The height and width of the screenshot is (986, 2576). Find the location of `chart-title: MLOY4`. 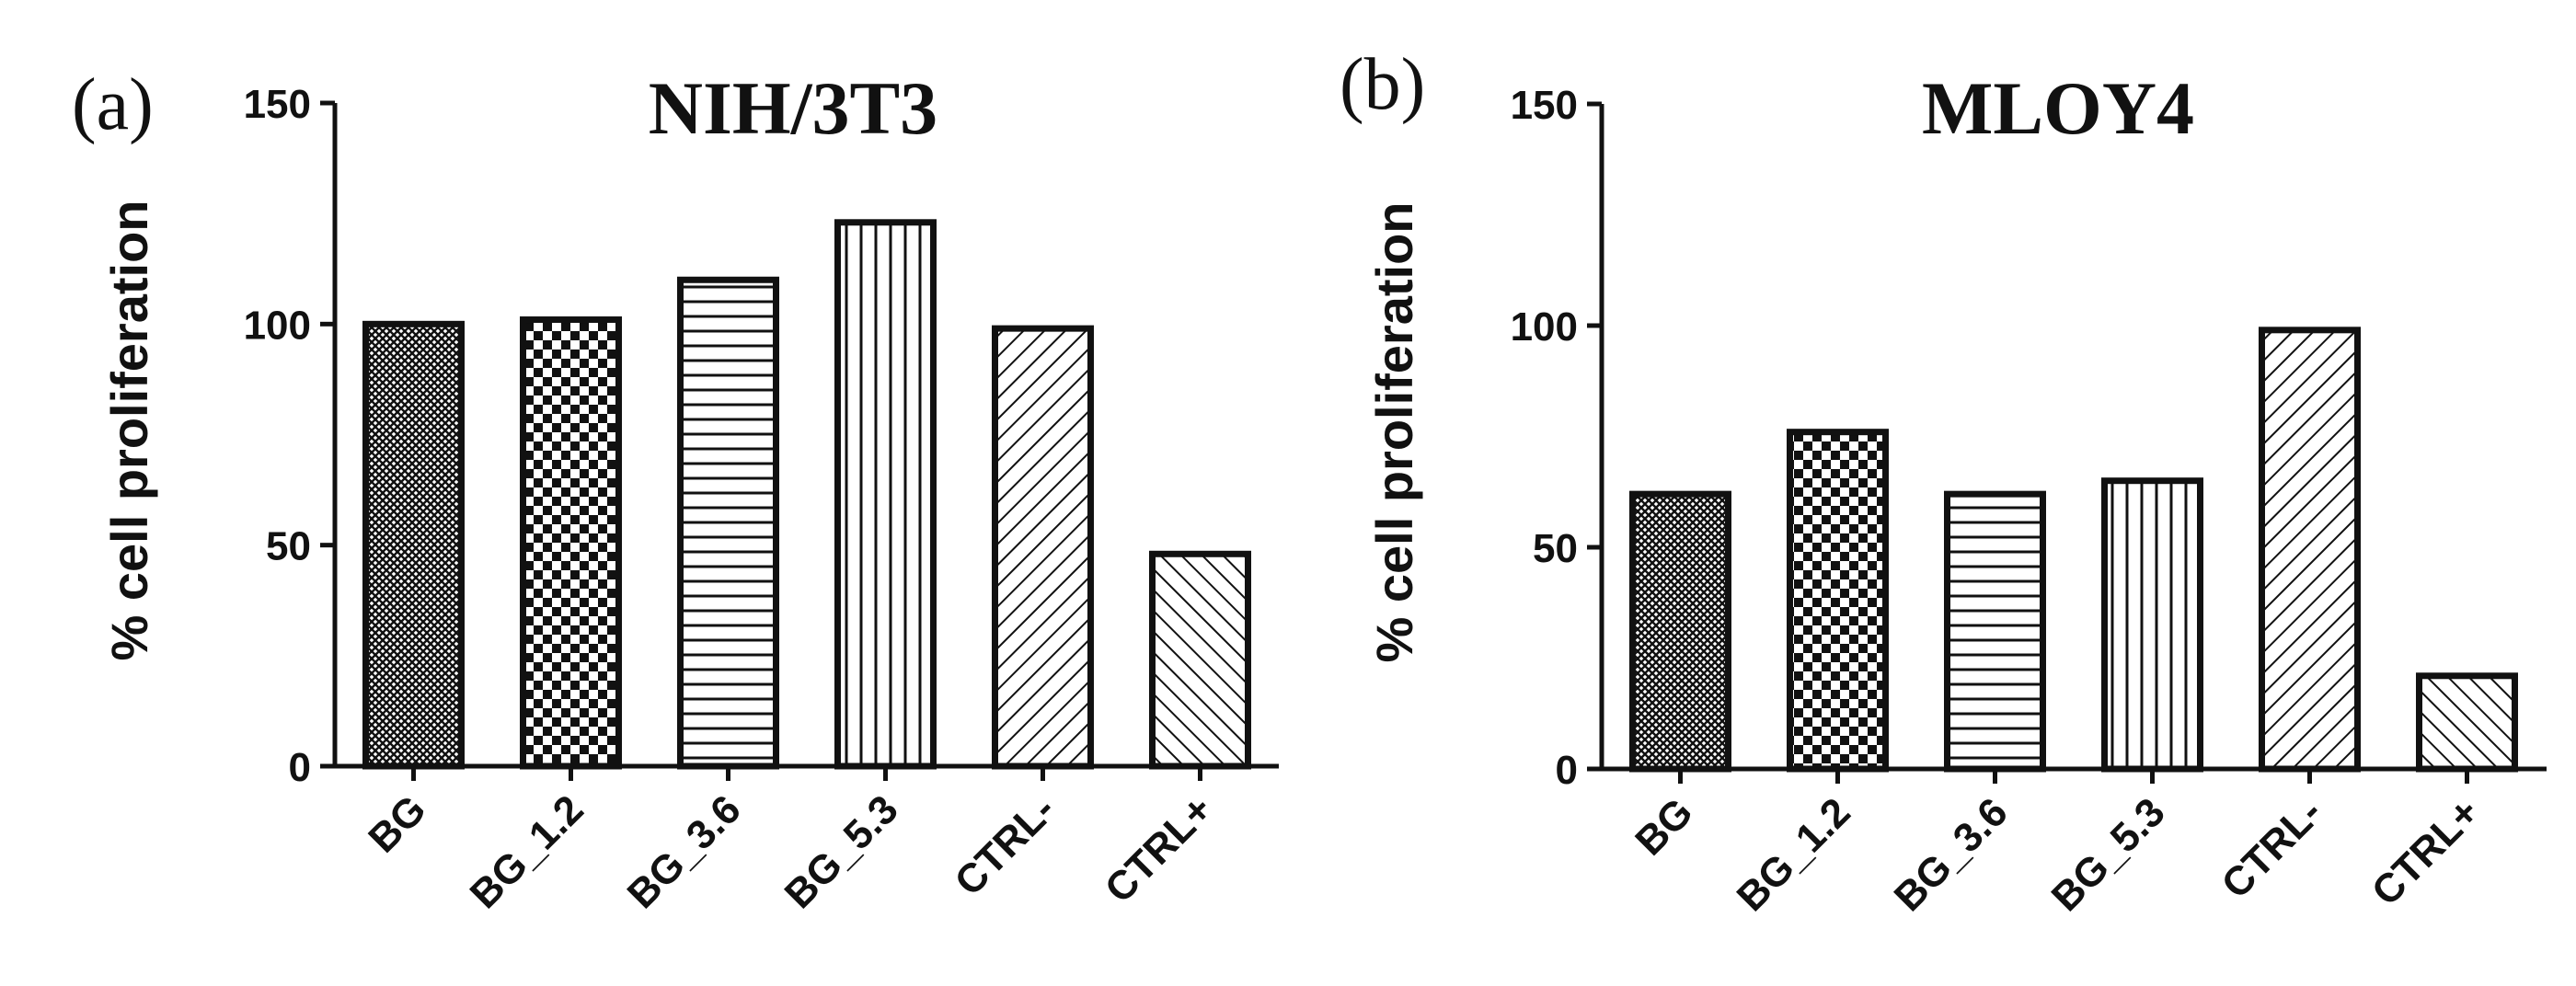

chart-title: MLOY4 is located at coordinates (2058, 108).